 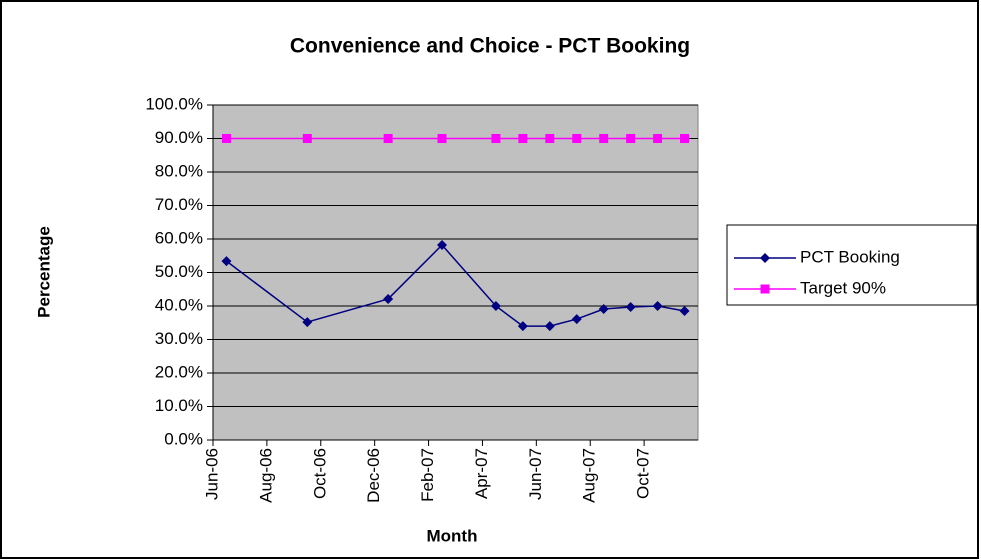 I want to click on x-tick-label: Jun-06, so click(x=211, y=474).